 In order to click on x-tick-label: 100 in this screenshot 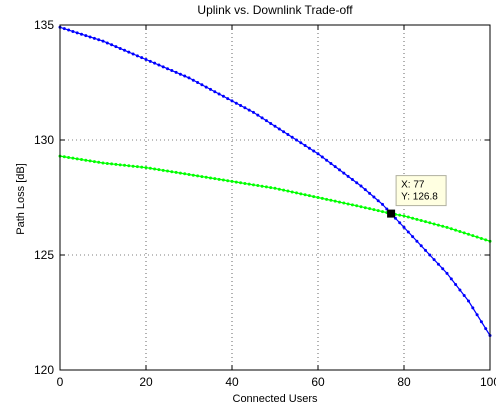, I will do `click(488, 382)`.